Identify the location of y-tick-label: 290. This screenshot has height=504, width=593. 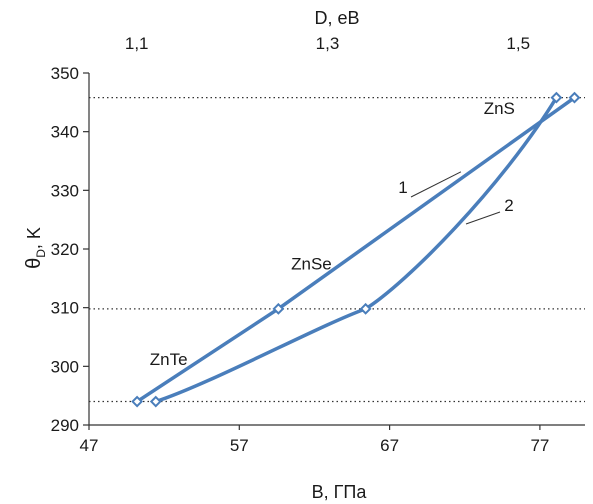
(65, 425).